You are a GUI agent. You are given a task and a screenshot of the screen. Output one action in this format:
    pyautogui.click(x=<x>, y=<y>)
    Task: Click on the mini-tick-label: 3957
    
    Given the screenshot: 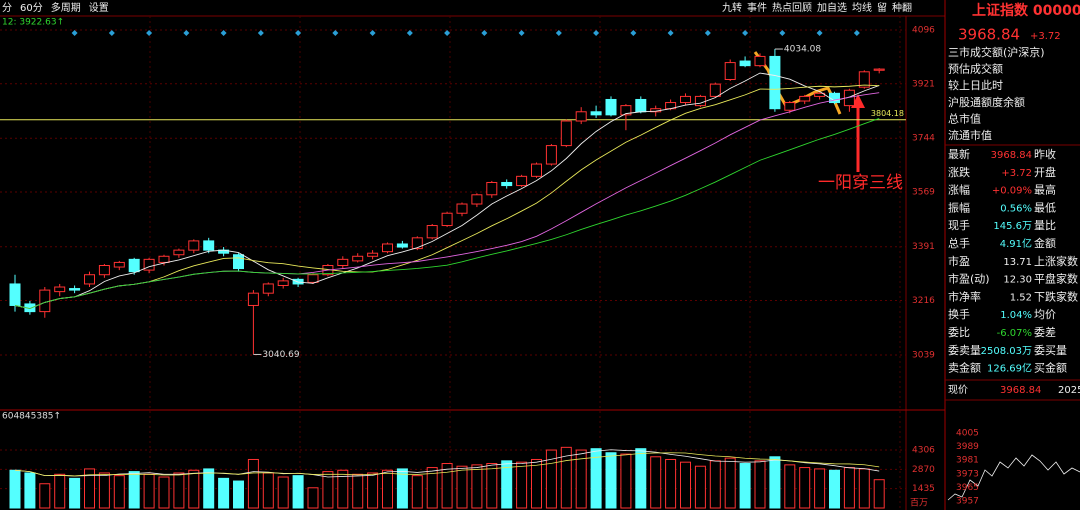 What is the action you would take?
    pyautogui.click(x=967, y=502)
    